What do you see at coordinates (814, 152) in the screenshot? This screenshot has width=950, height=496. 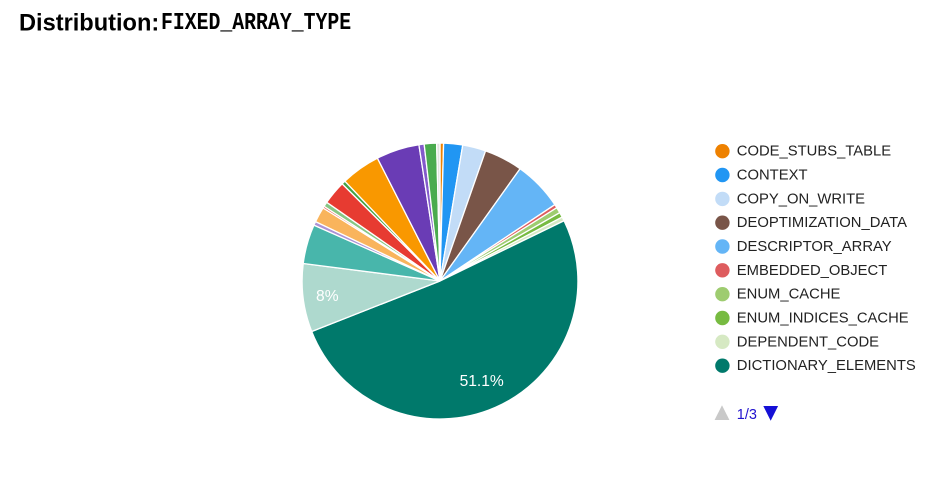 I see `svg-text: CODE_STUBS_TABLE` at bounding box center [814, 152].